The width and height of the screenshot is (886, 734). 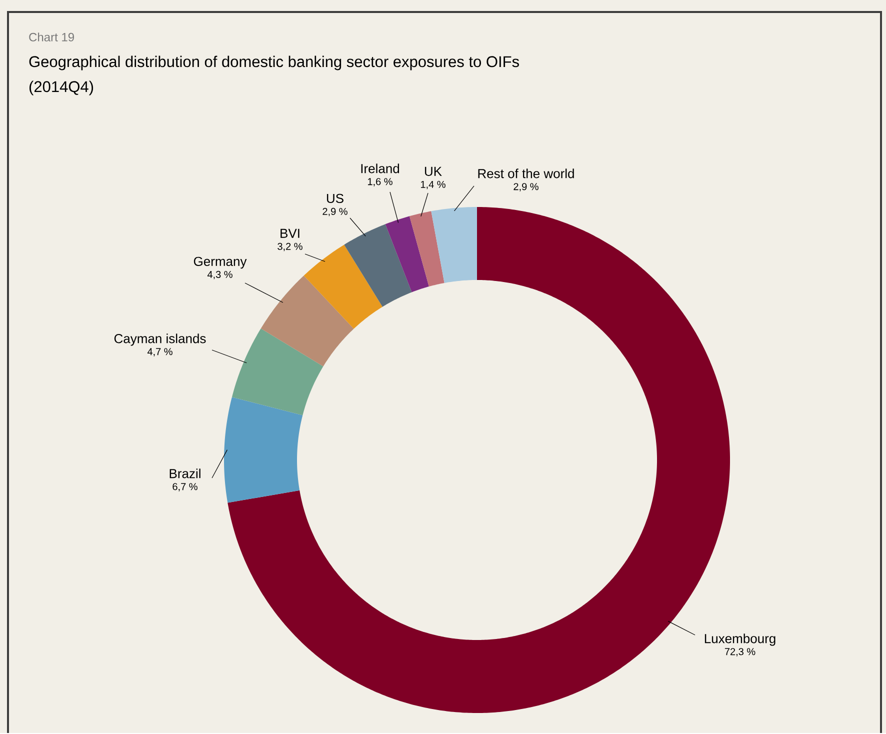 I want to click on slice-label: Luxembourg, so click(x=740, y=640).